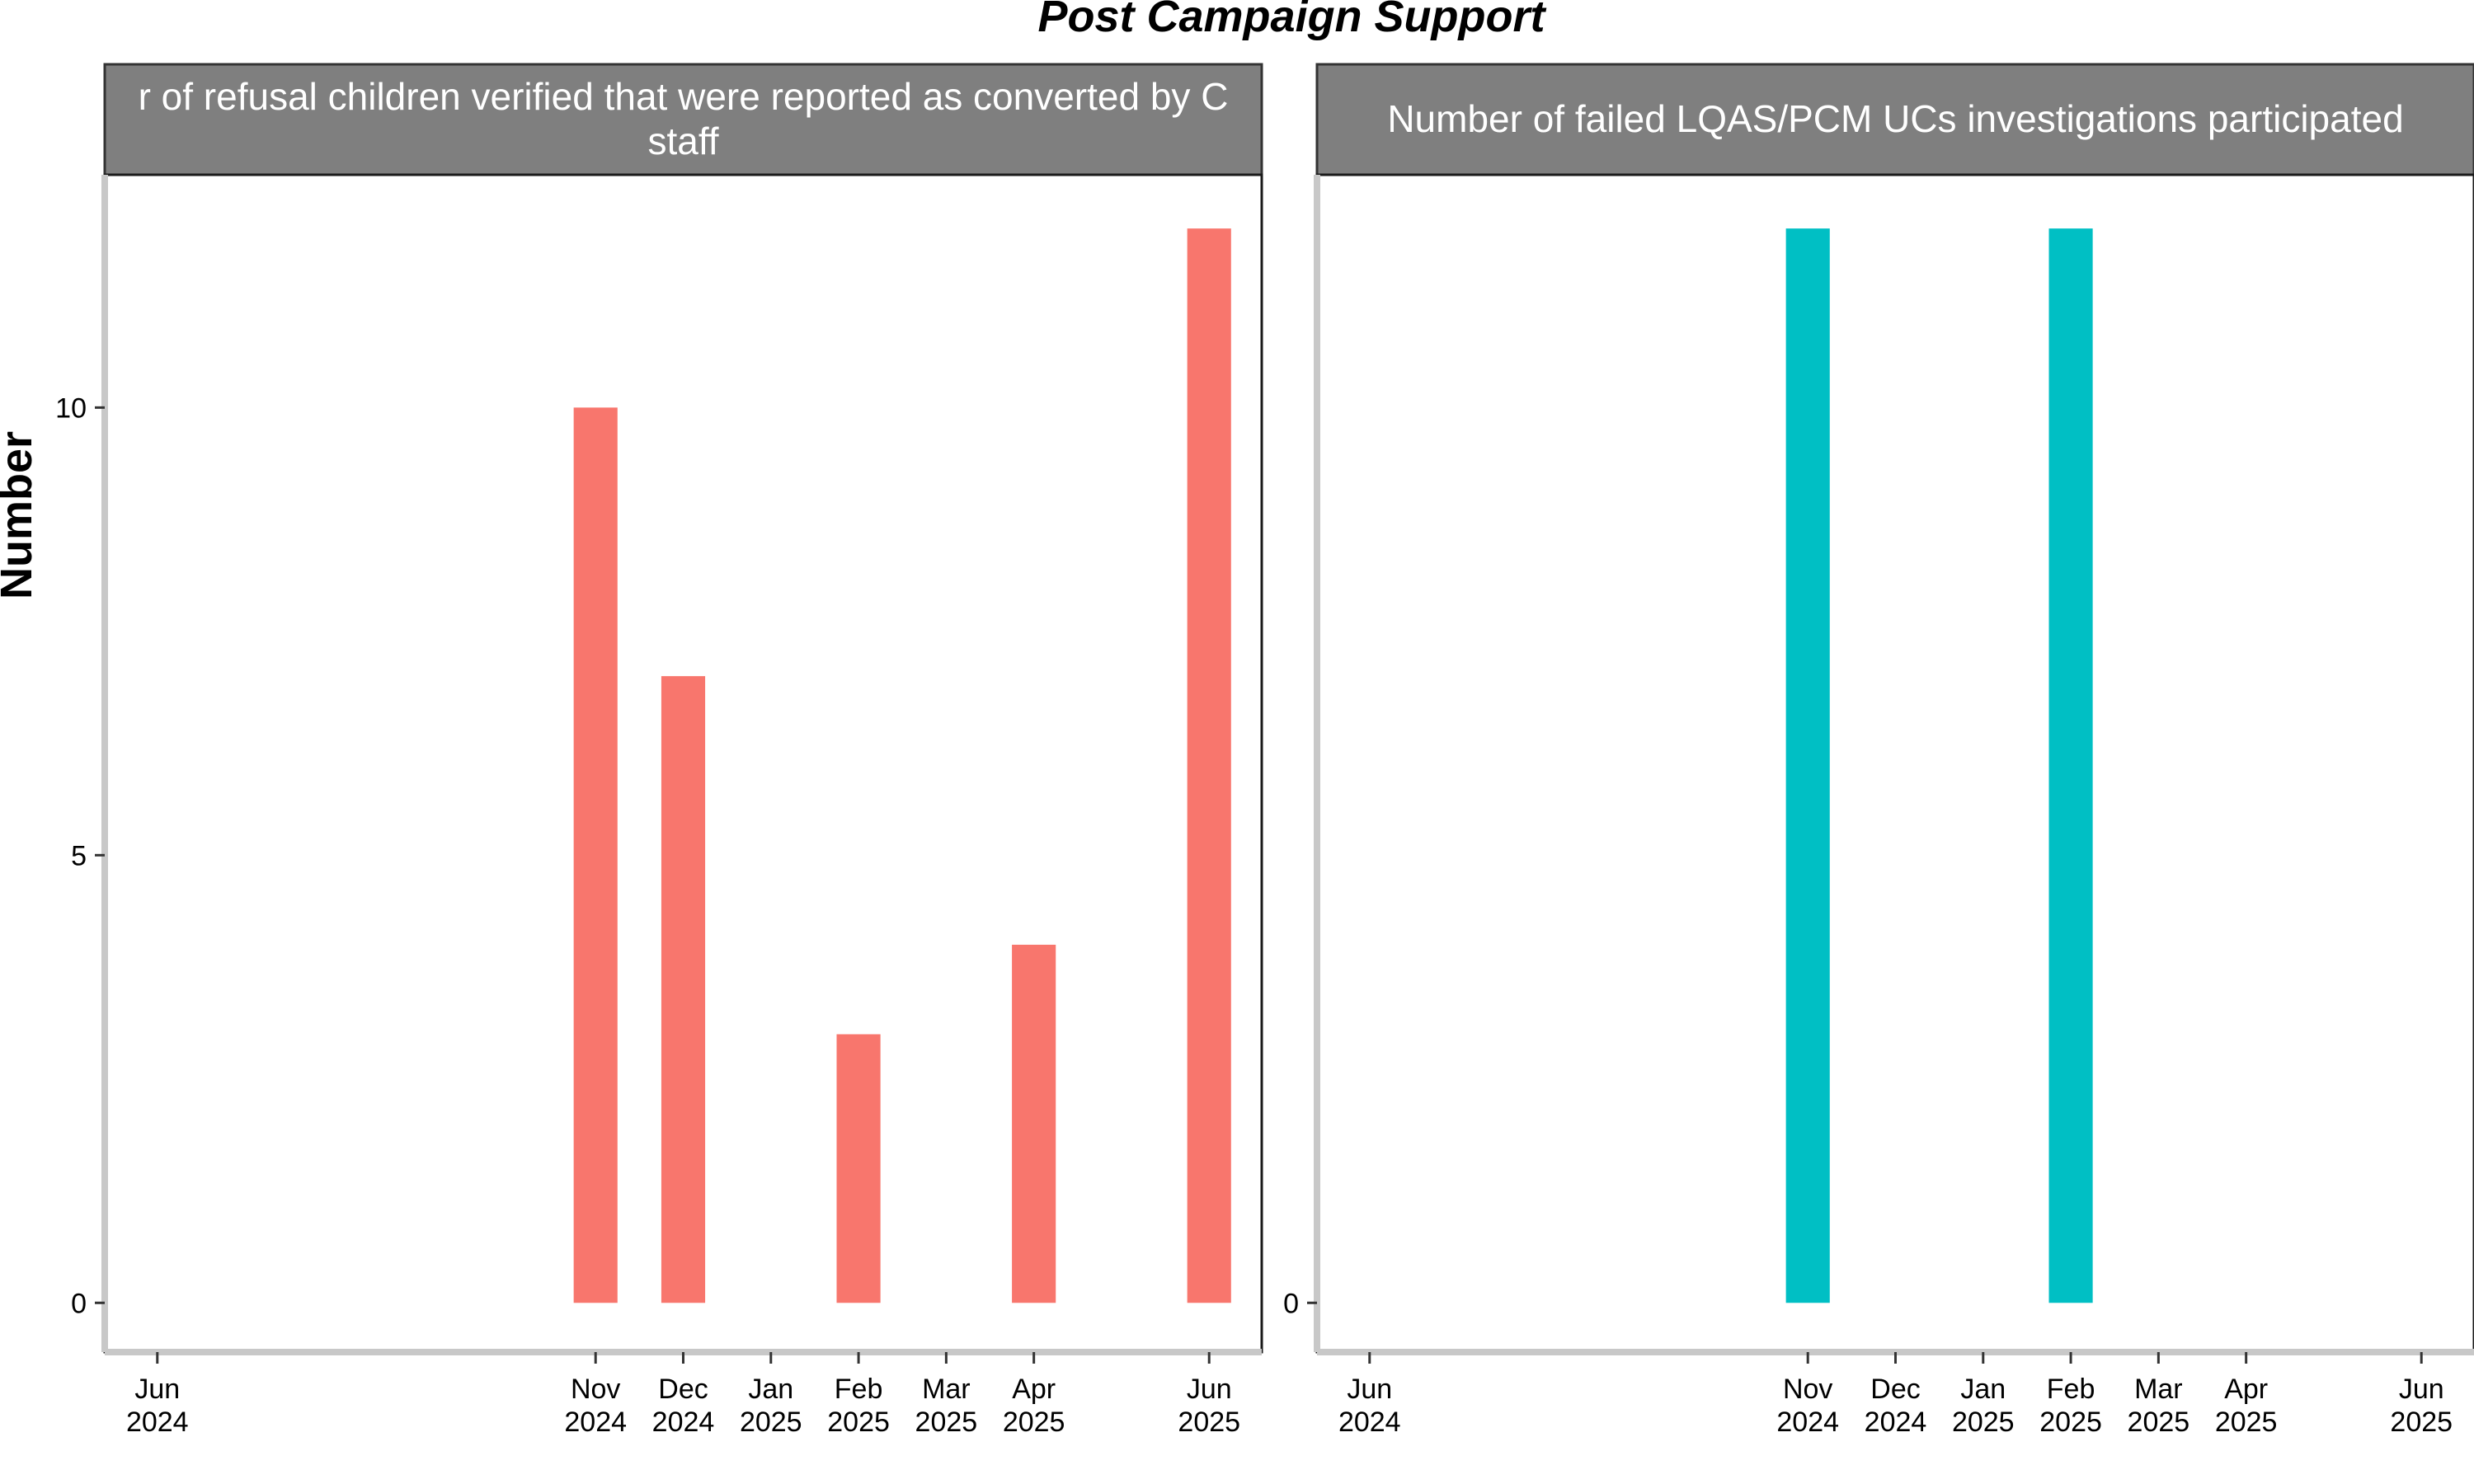 The width and height of the screenshot is (2474, 1484). I want to click on panel-1-y-tick-label-10: 10, so click(71, 408).